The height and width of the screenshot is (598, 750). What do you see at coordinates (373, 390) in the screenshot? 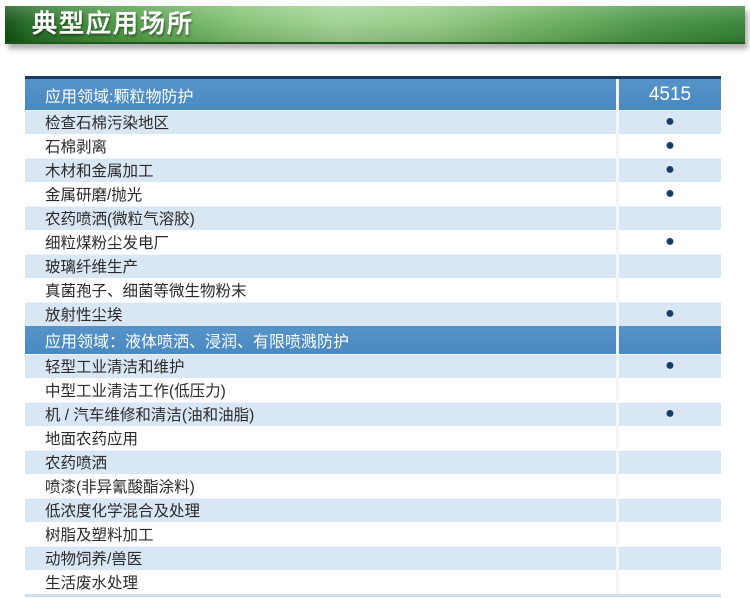
I see `table-row: 中型工业清洁工作(低压力)` at bounding box center [373, 390].